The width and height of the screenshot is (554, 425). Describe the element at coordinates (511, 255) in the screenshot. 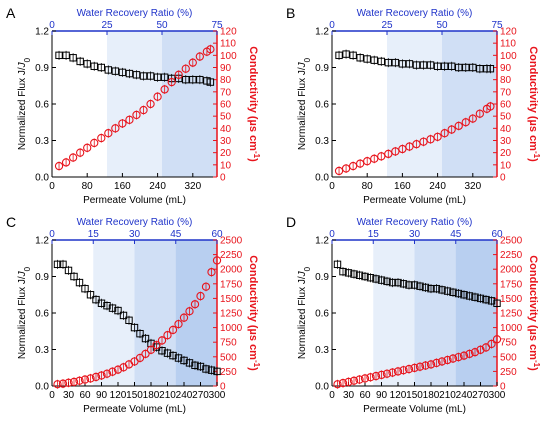

I see `y-right-tick-label: 2250` at that location.